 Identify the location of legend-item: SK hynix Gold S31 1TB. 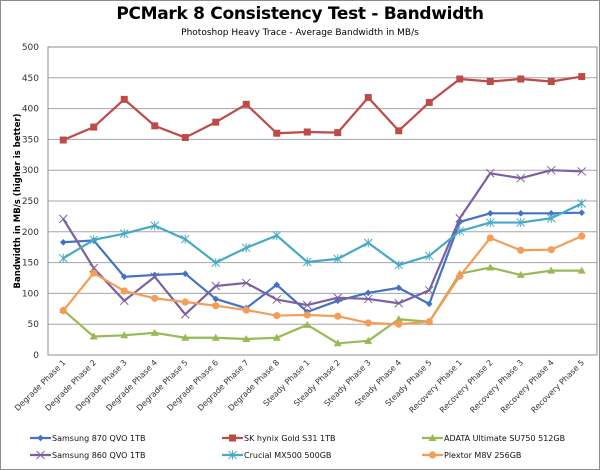
(278, 438).